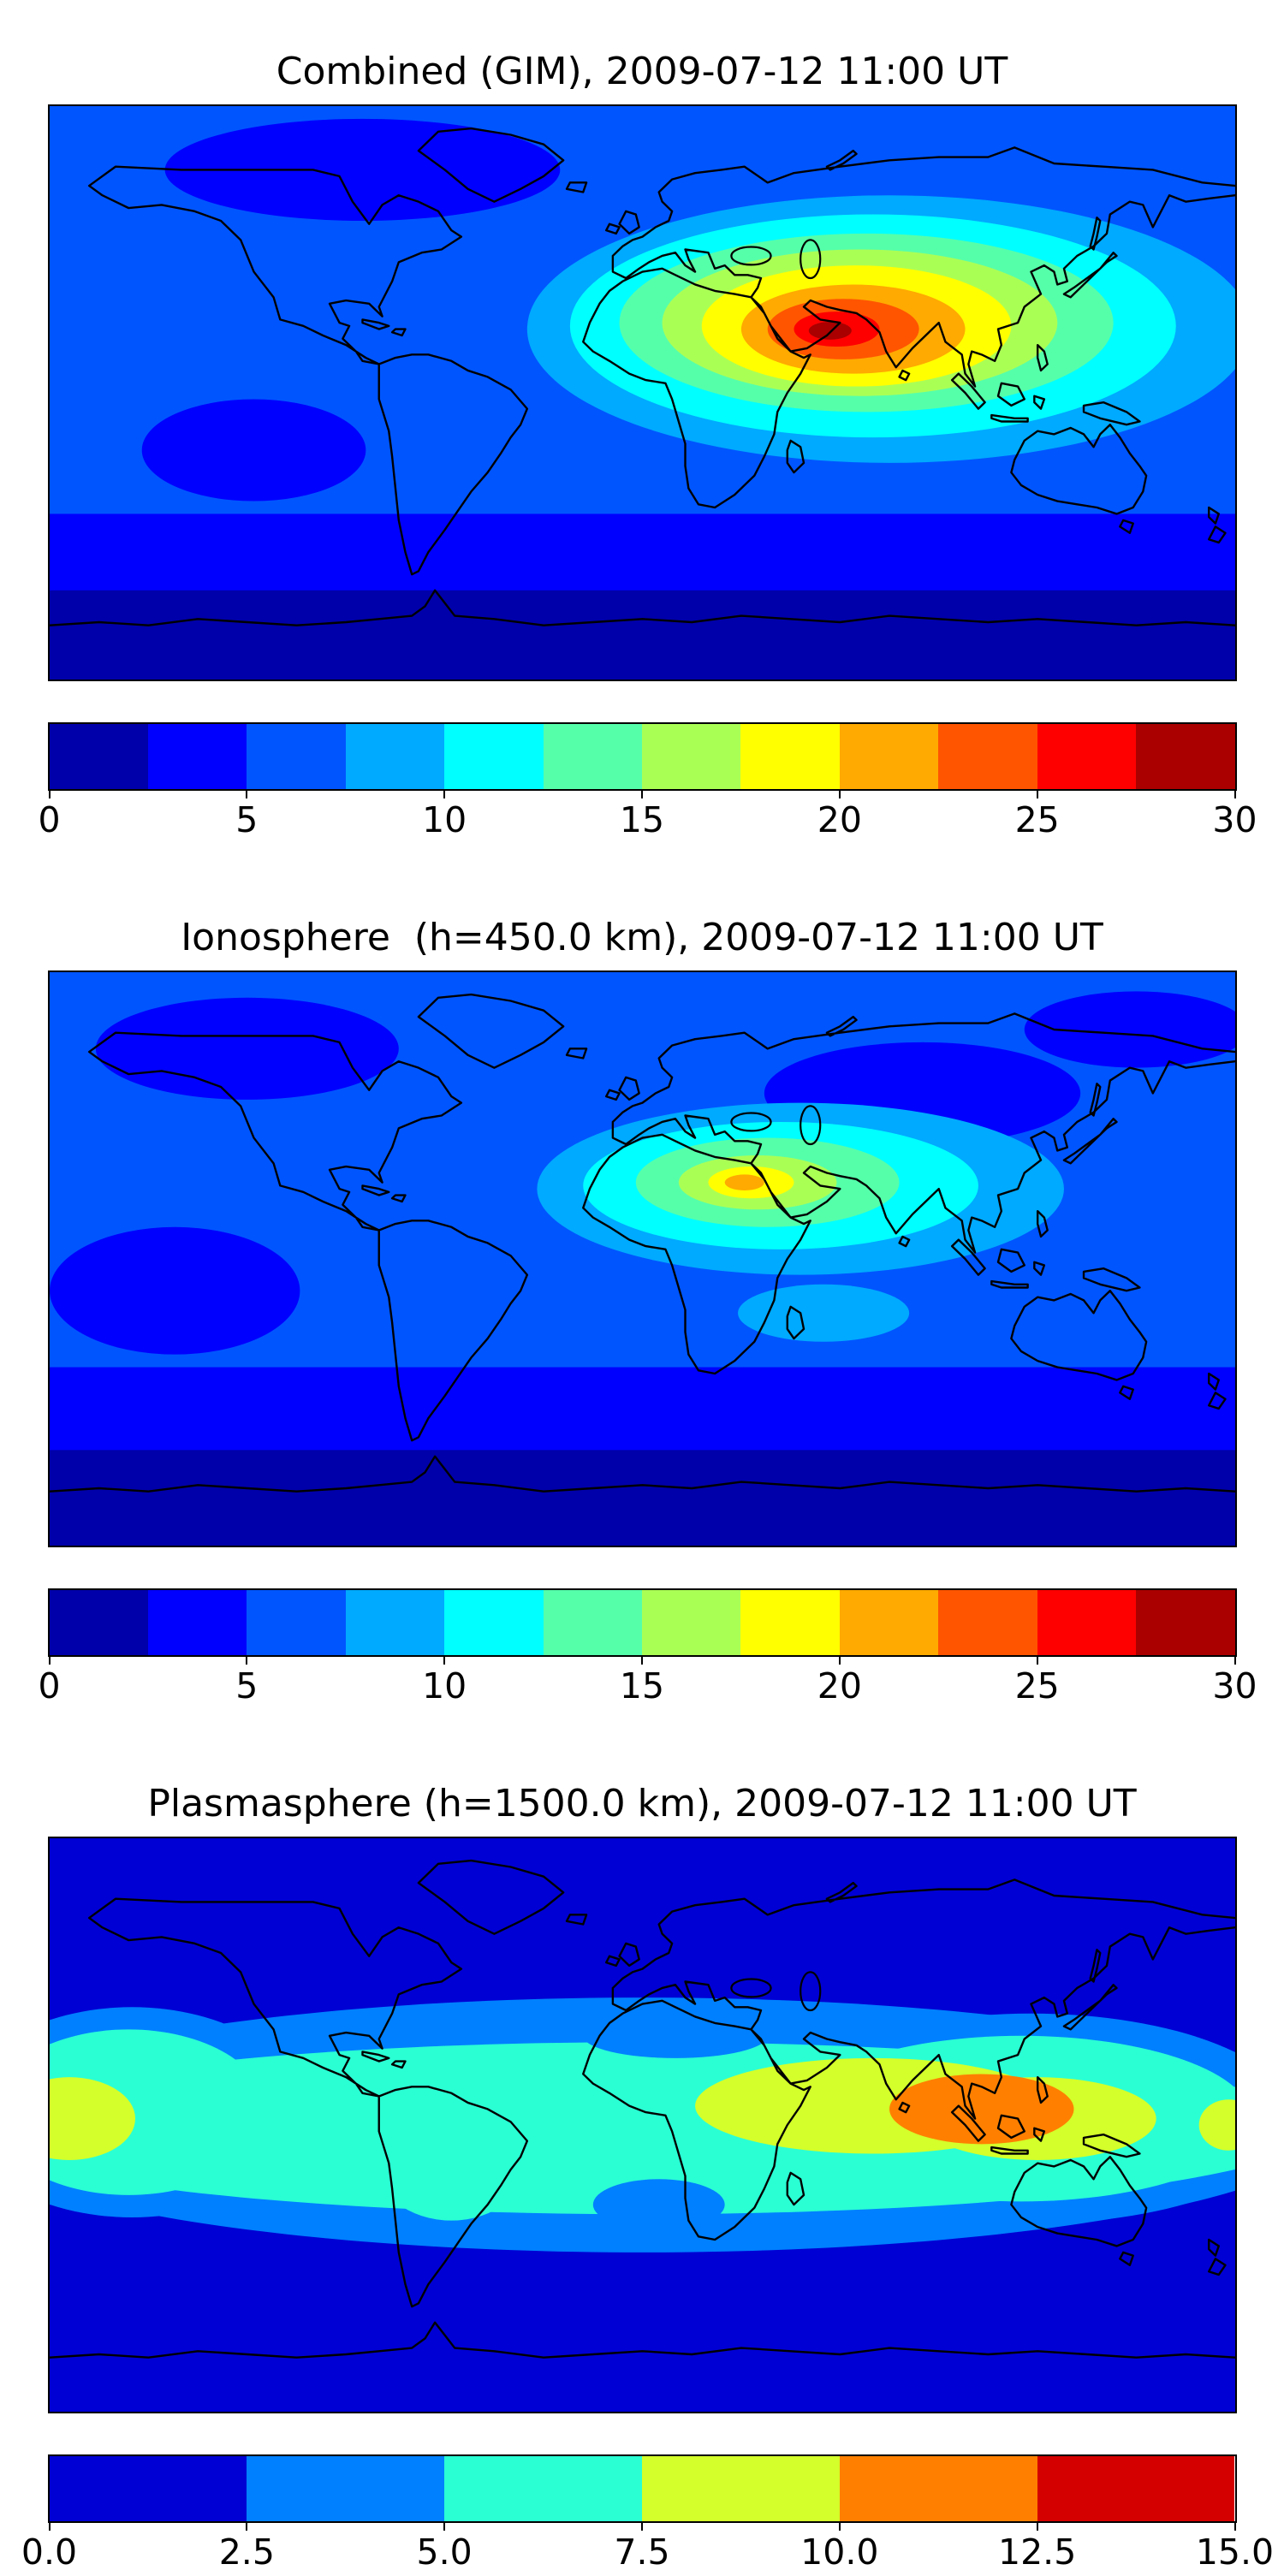  I want to click on colorbar-labels-combined: 0 5 10 15 20 25 30, so click(647, 817).